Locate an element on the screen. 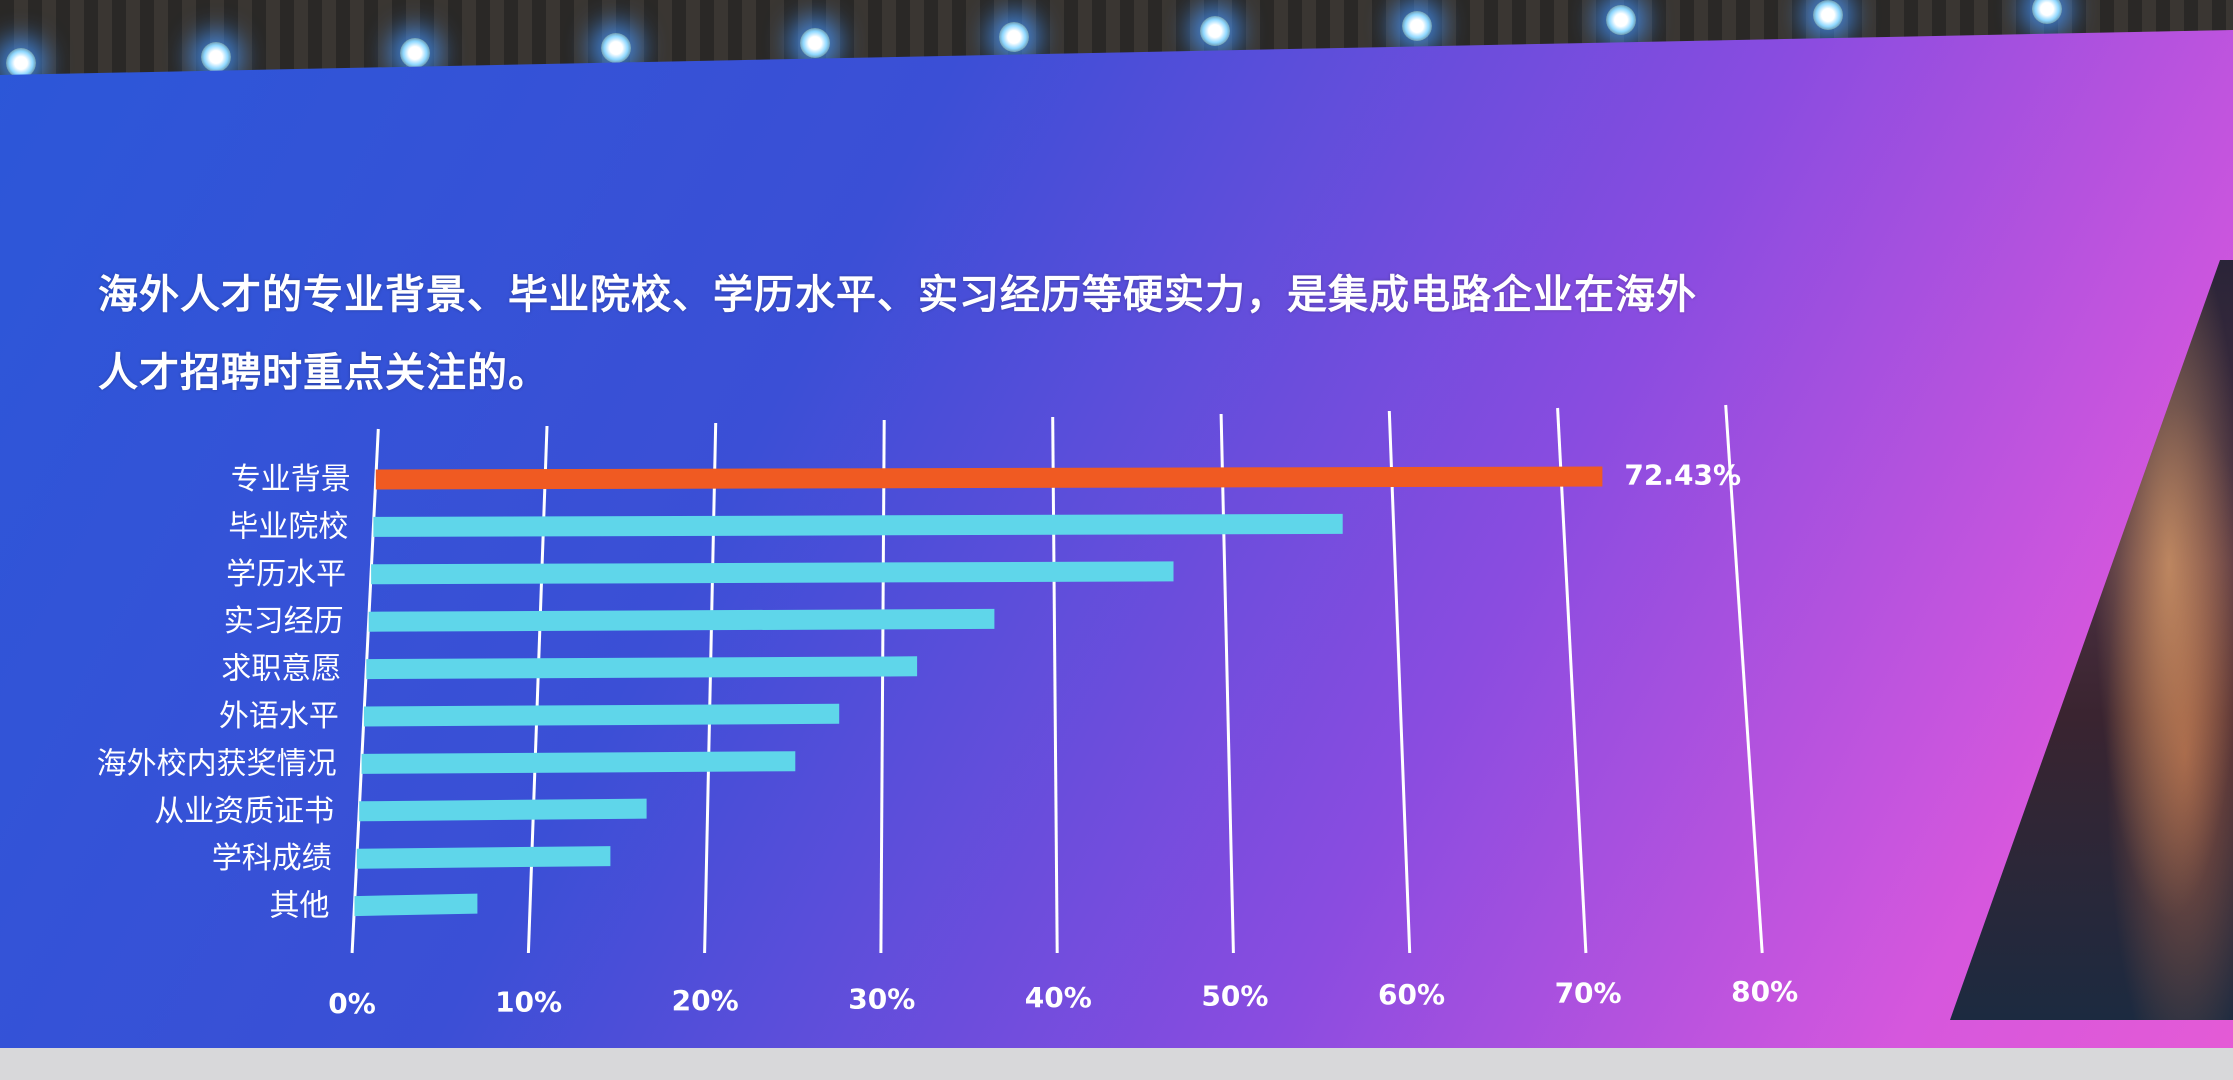 This screenshot has width=2233, height=1080. x-tick-label-1: 10% is located at coordinates (528, 1002).